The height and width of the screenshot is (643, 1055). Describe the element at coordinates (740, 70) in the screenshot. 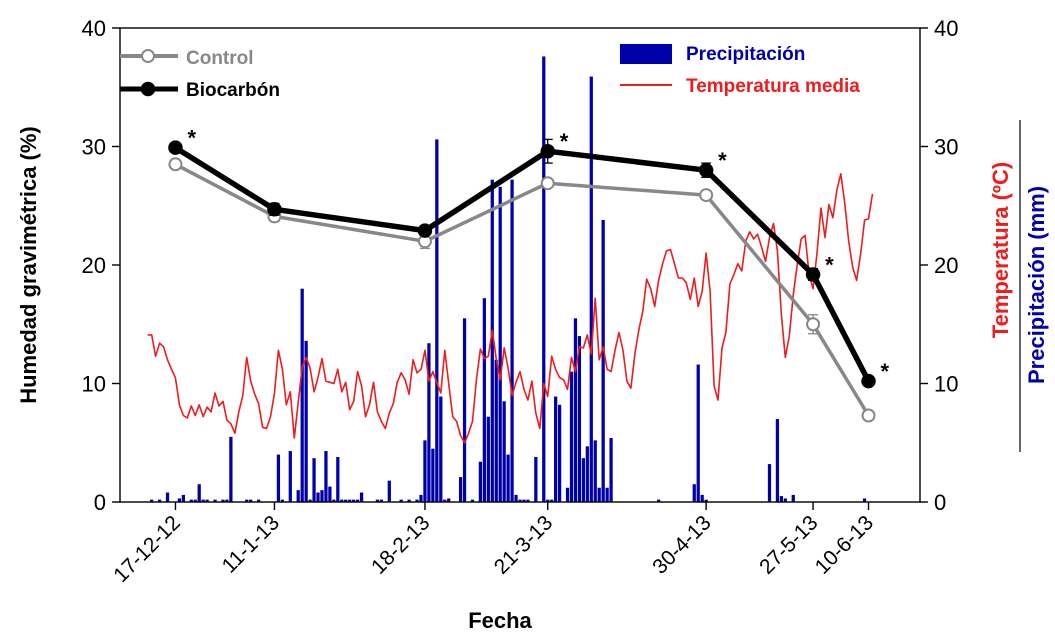

I see `legend-climate: Precipitación Temperatura media` at that location.